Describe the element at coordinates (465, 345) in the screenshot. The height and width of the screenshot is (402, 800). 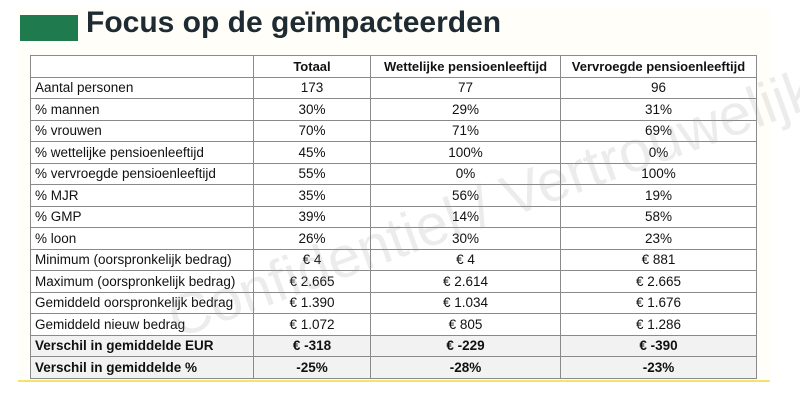
I see `cell: € -229` at that location.